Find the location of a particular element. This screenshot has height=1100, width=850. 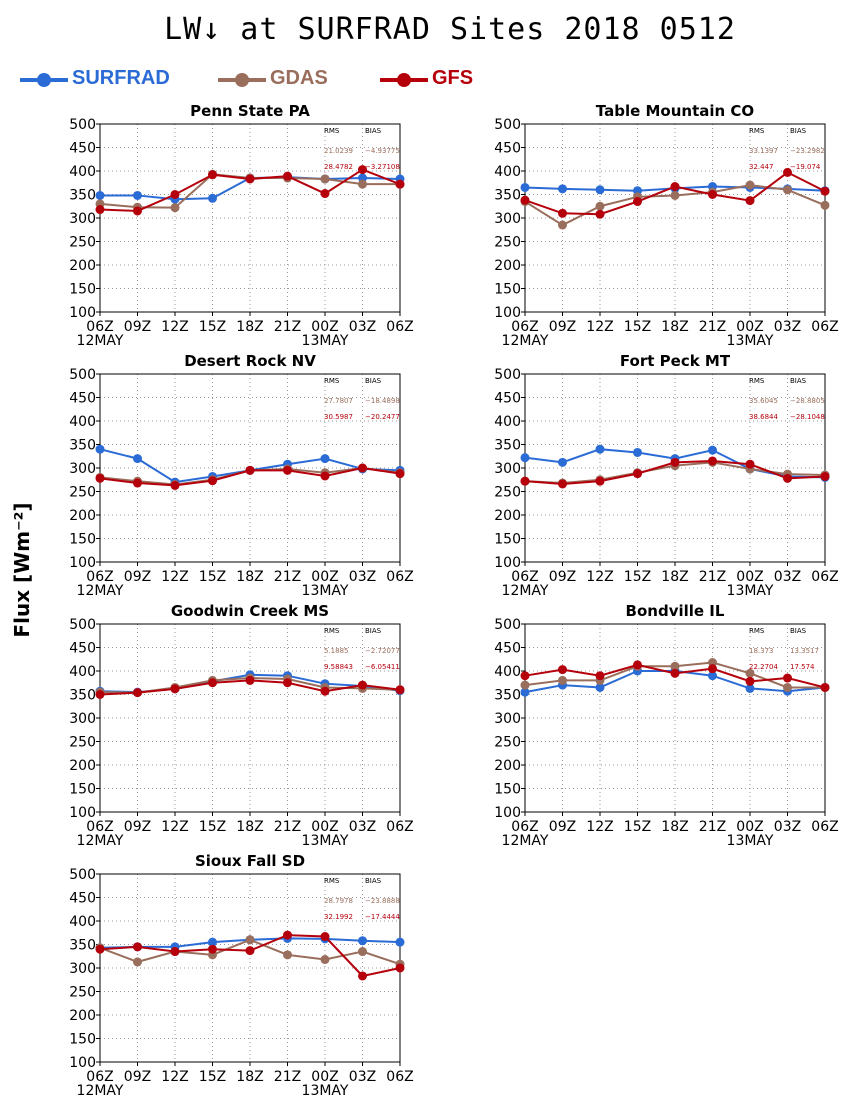

stats-gdas-bias: −23.8888 is located at coordinates (382, 901).